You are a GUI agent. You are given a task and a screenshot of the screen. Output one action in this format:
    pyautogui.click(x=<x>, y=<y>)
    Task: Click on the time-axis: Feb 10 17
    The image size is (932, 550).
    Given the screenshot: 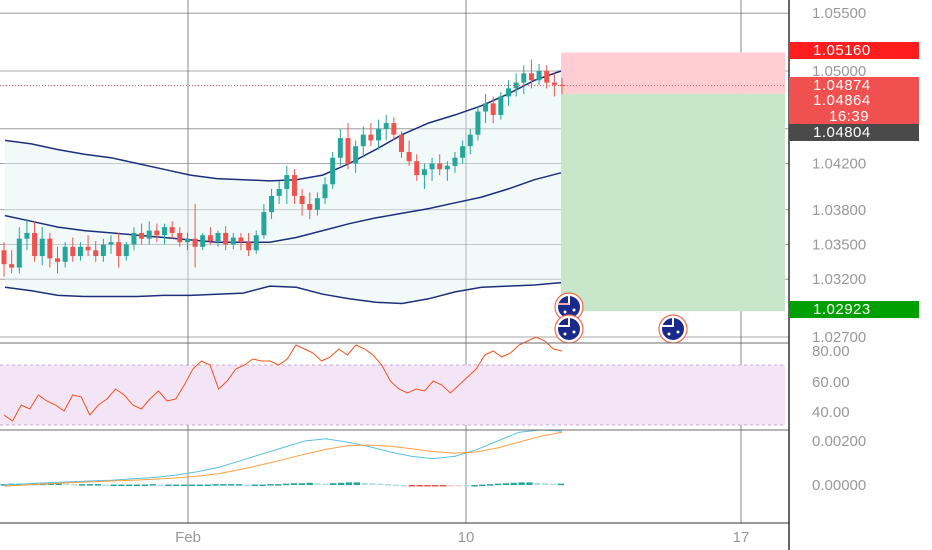 What is the action you would take?
    pyautogui.click(x=462, y=537)
    